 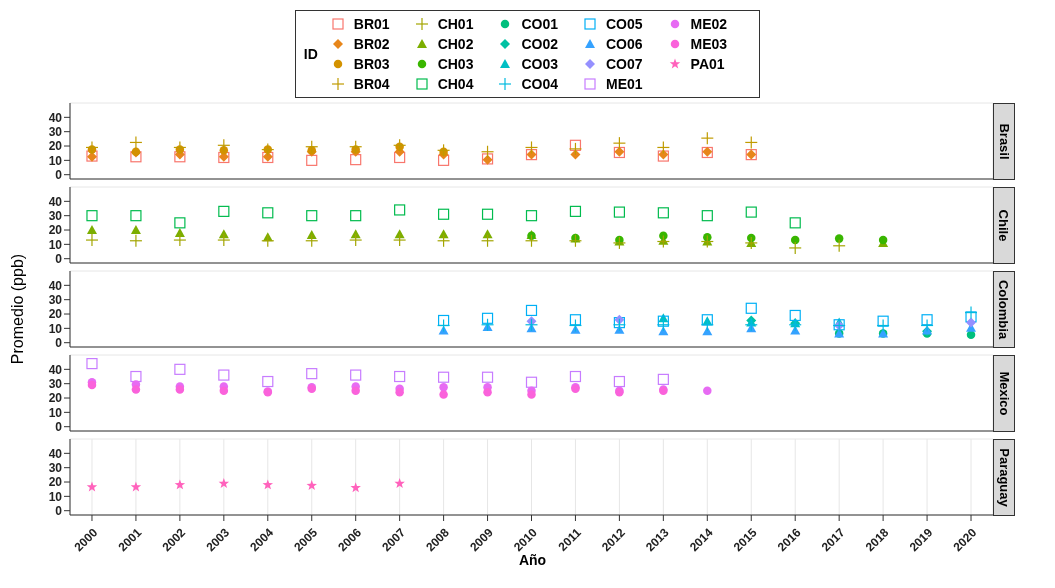 I want to click on x-axis-title: Año, so click(x=532, y=560).